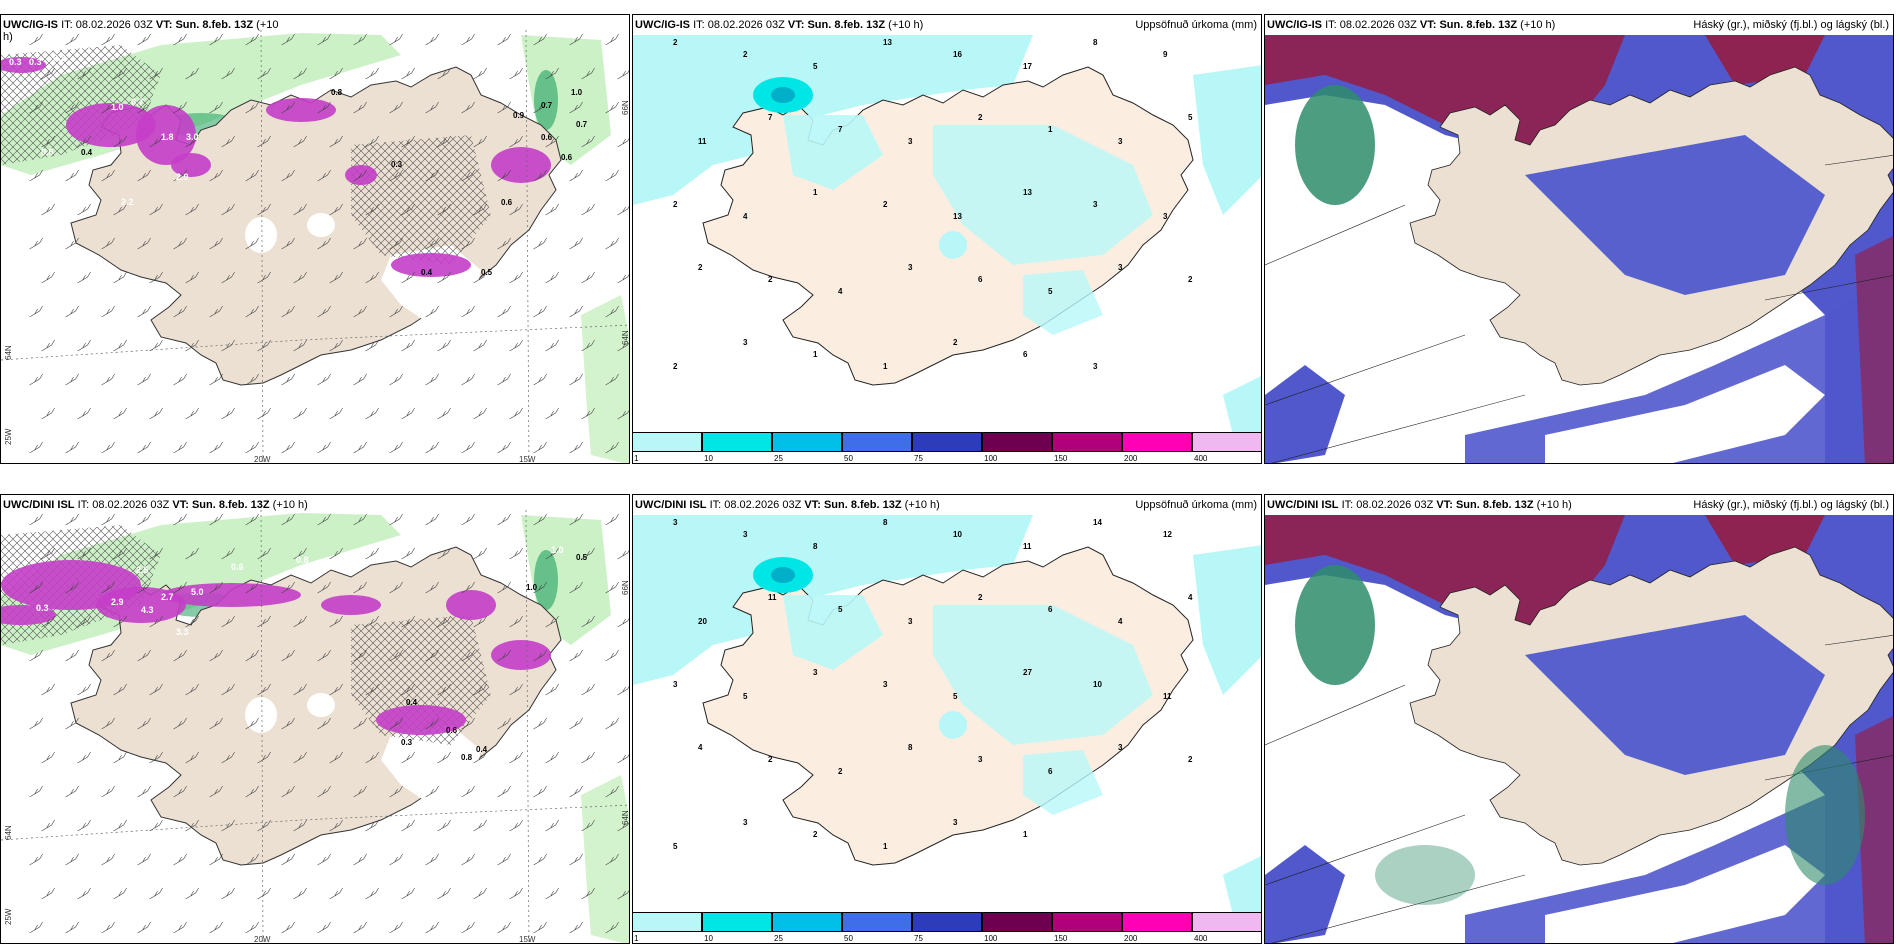 Image resolution: width=1900 pixels, height=950 pixels. What do you see at coordinates (957, 534) in the screenshot?
I see `precip-value-label: 10` at bounding box center [957, 534].